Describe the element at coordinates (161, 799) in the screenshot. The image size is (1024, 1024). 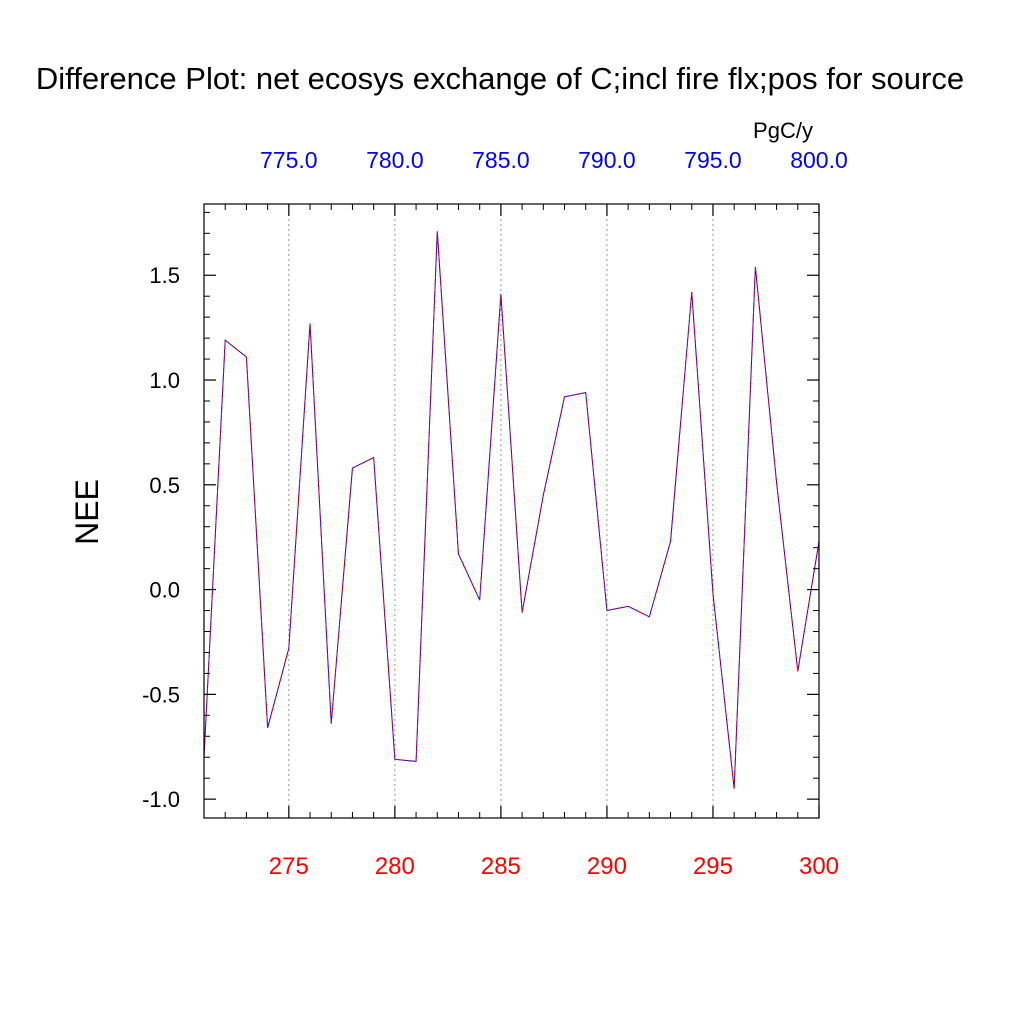
I see `y-tick-label: -1.0` at that location.